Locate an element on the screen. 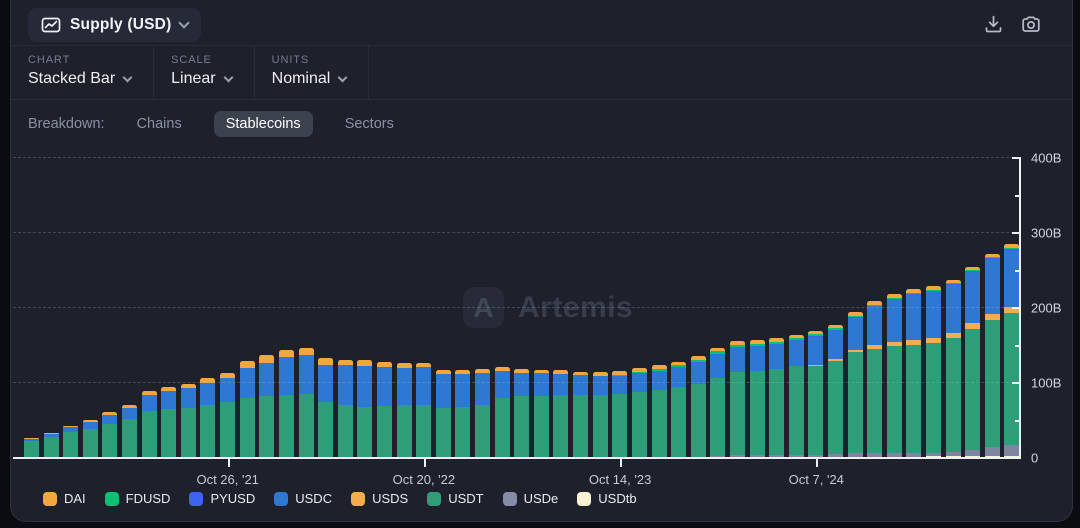 The width and height of the screenshot is (1080, 528). legend-item-usdc: USDC is located at coordinates (303, 498).